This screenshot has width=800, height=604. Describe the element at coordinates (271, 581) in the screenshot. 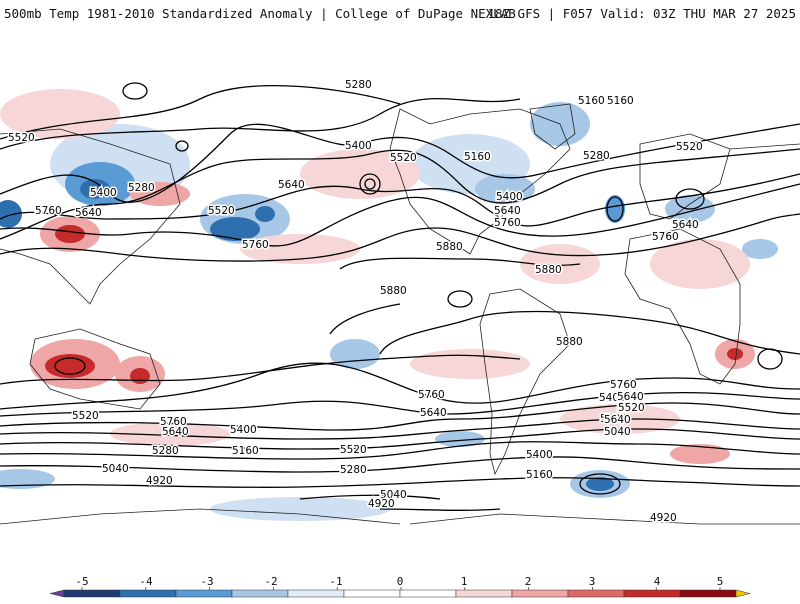

I see `colorbar-tick-label: -2` at that location.